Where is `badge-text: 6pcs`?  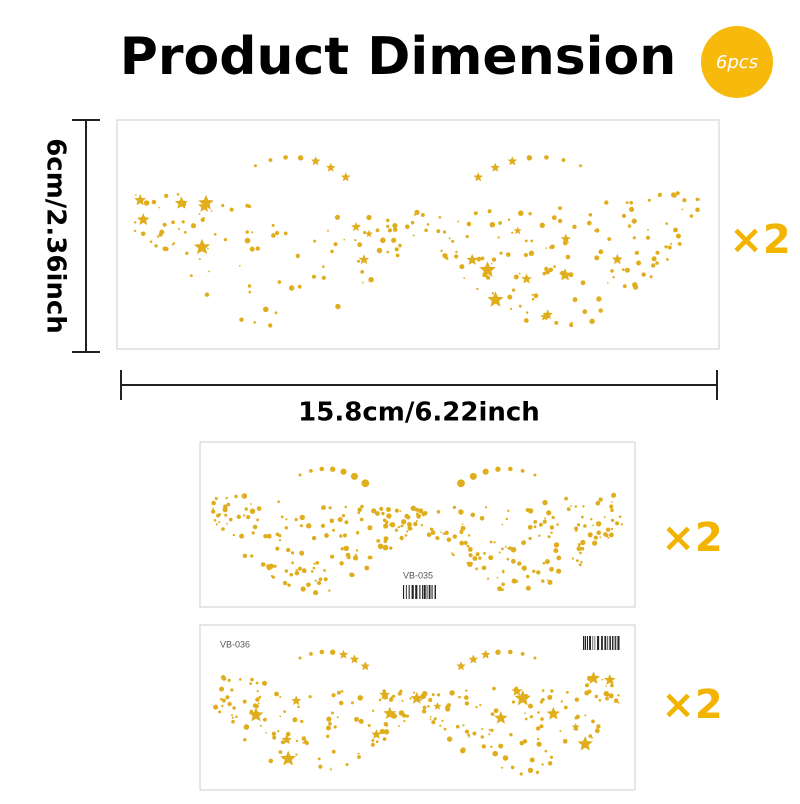
badge-text: 6pcs is located at coordinates (737, 62).